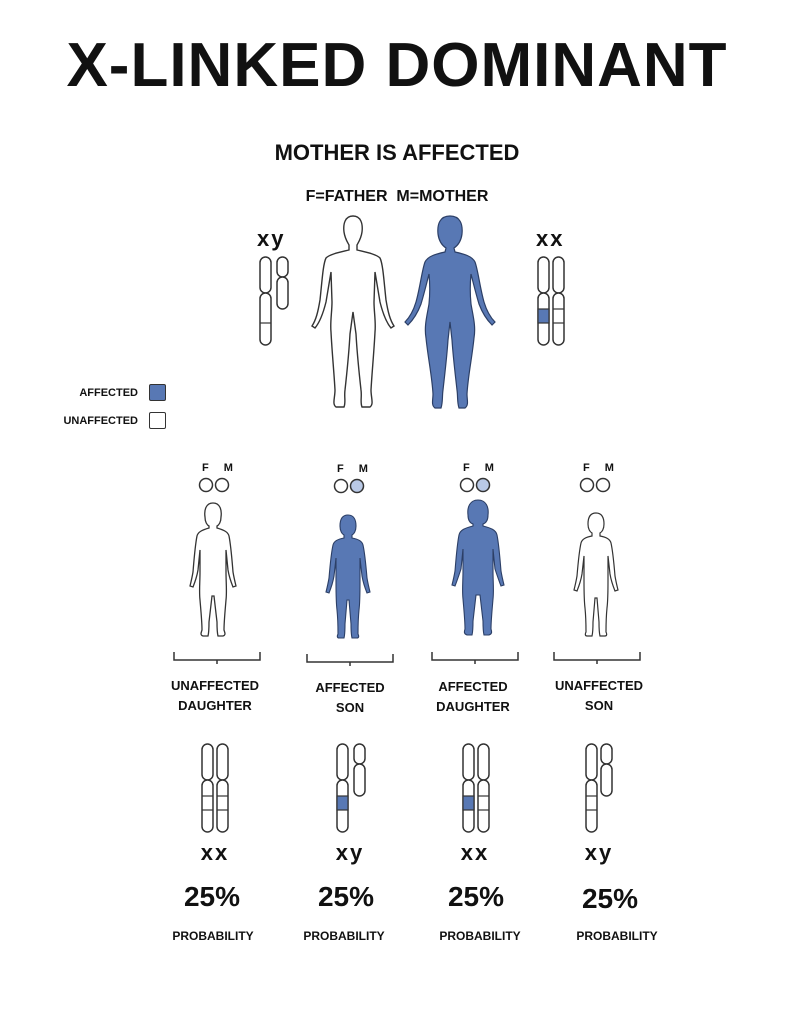 This screenshot has width=794, height=1024. I want to click on mother-chromosomes, so click(551, 301).